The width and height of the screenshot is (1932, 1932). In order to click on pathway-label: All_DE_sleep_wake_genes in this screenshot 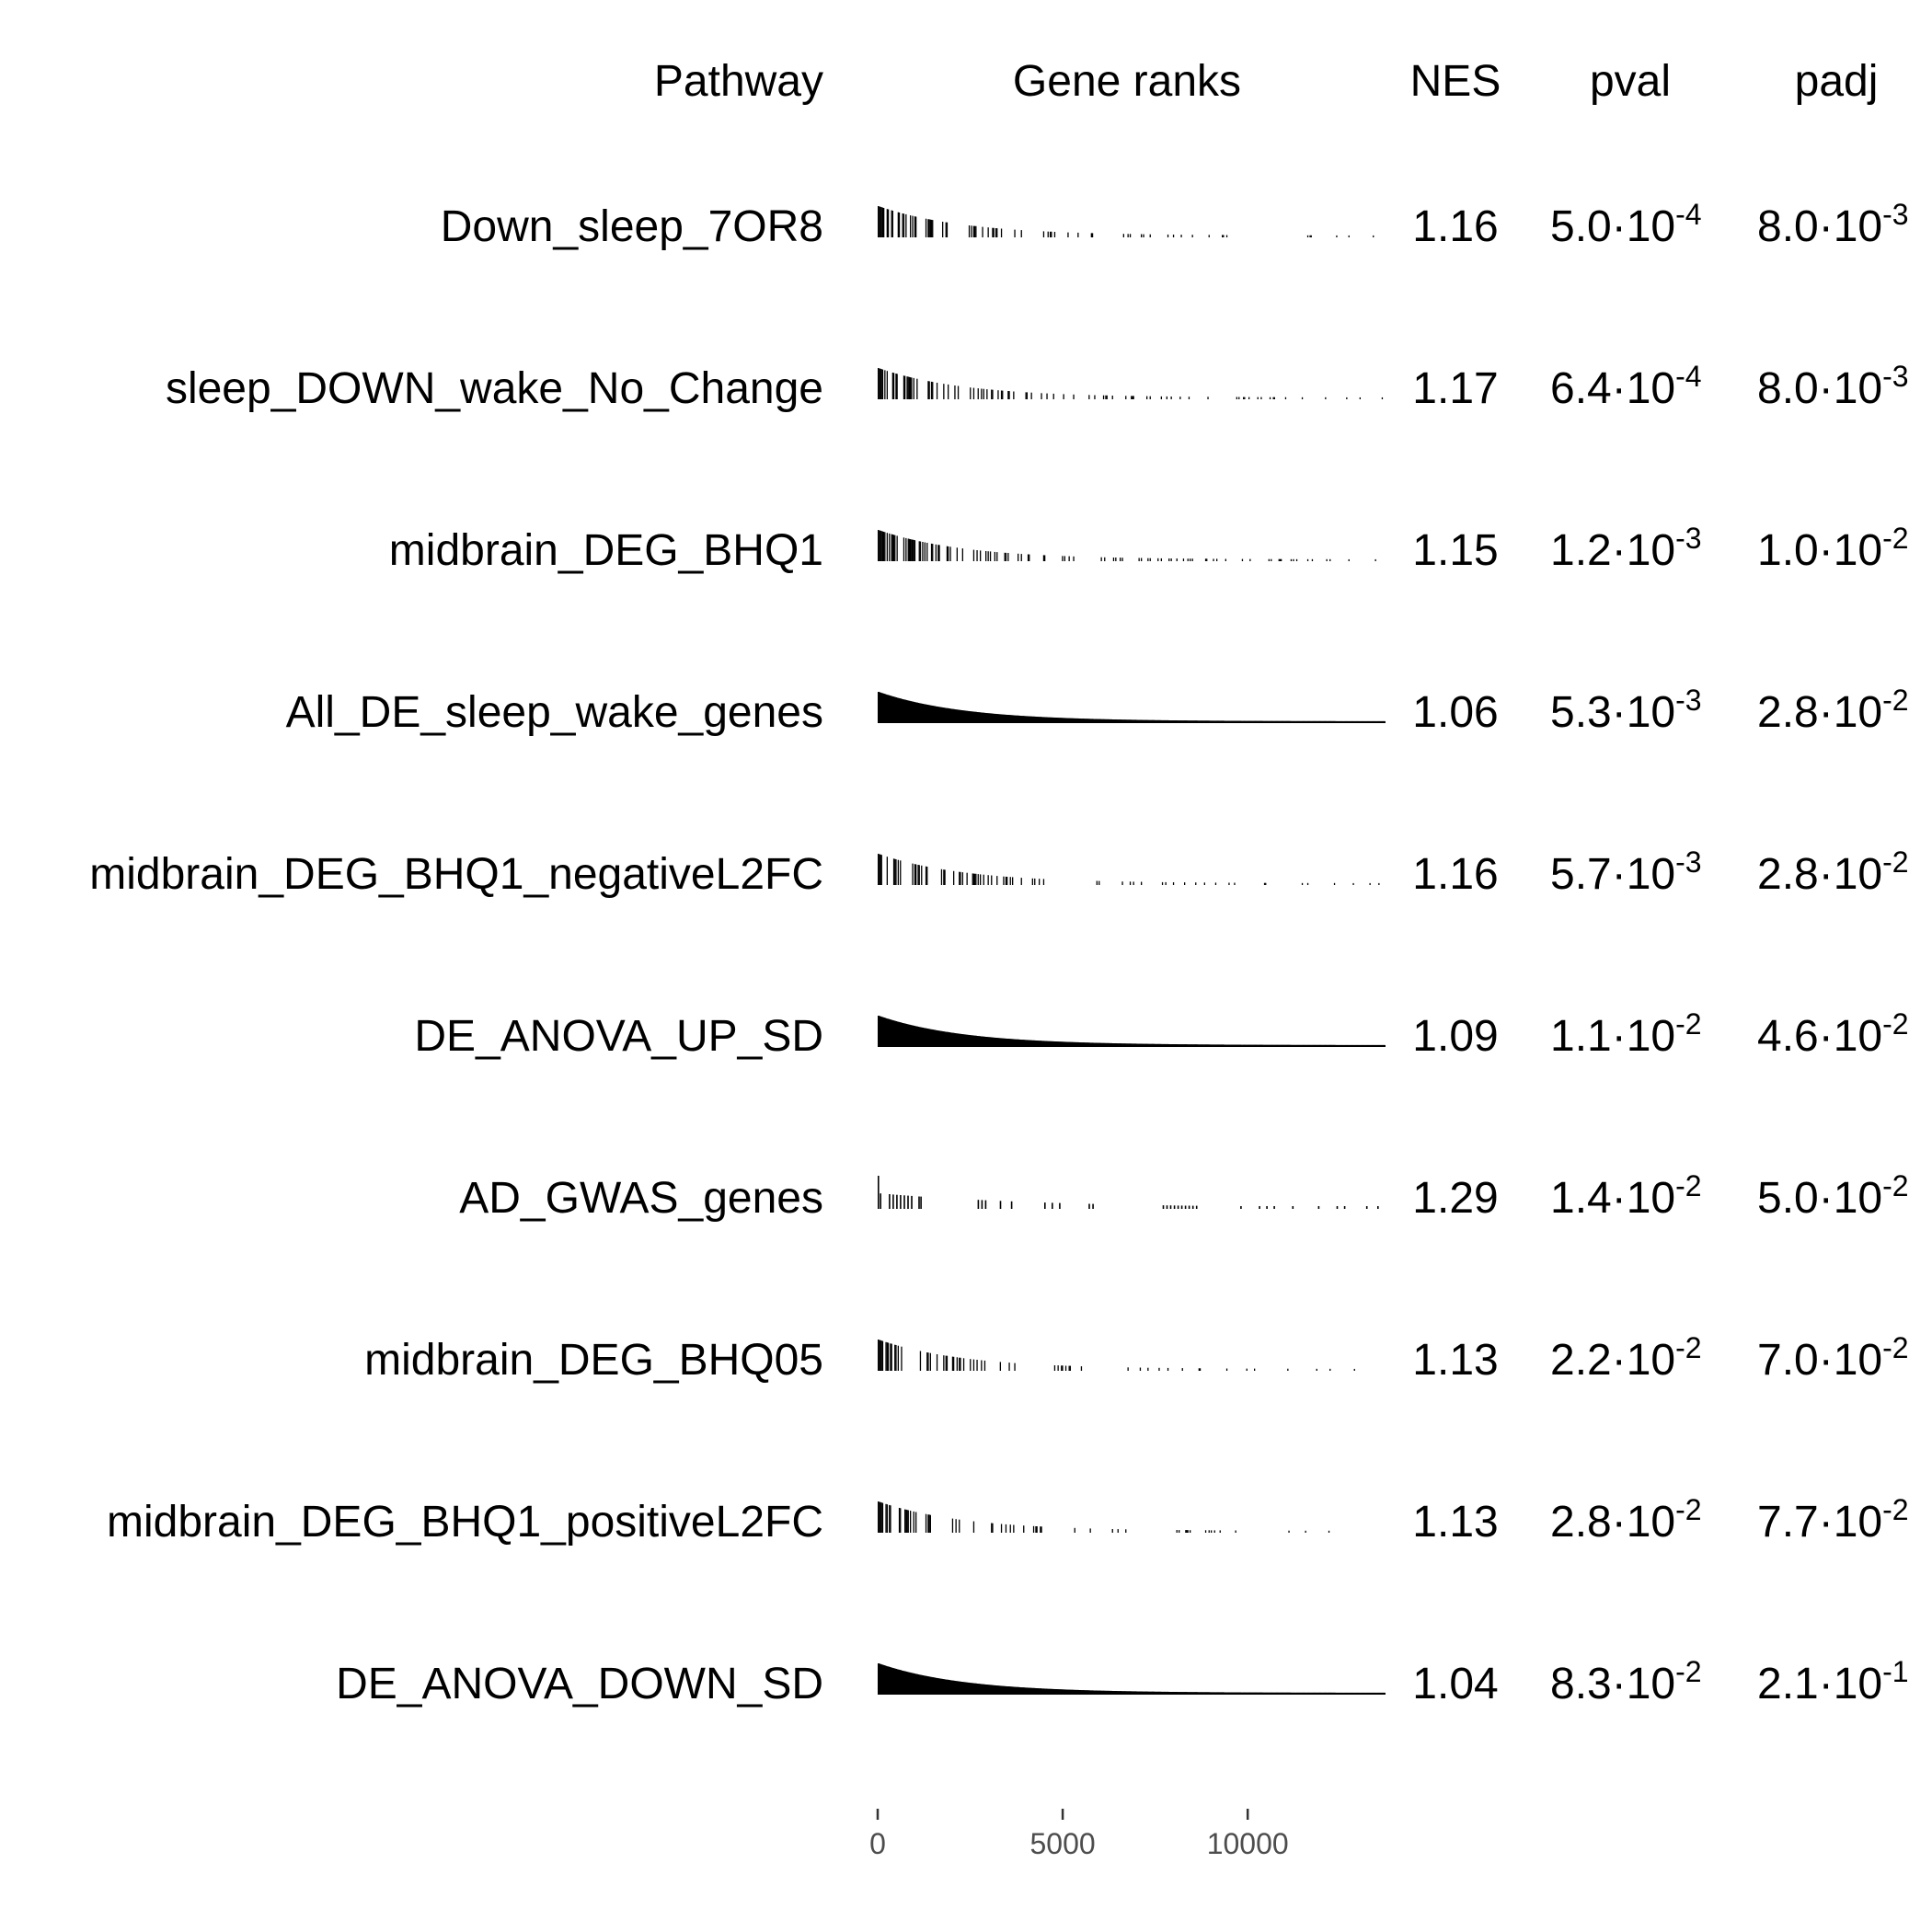, I will do `click(554, 712)`.